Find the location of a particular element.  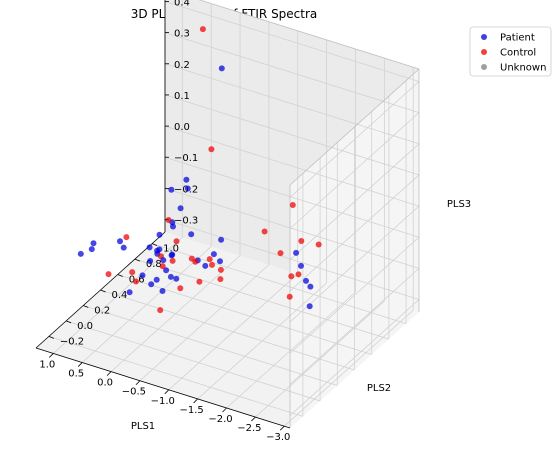

x-tick-label: −2.5 is located at coordinates (249, 428).